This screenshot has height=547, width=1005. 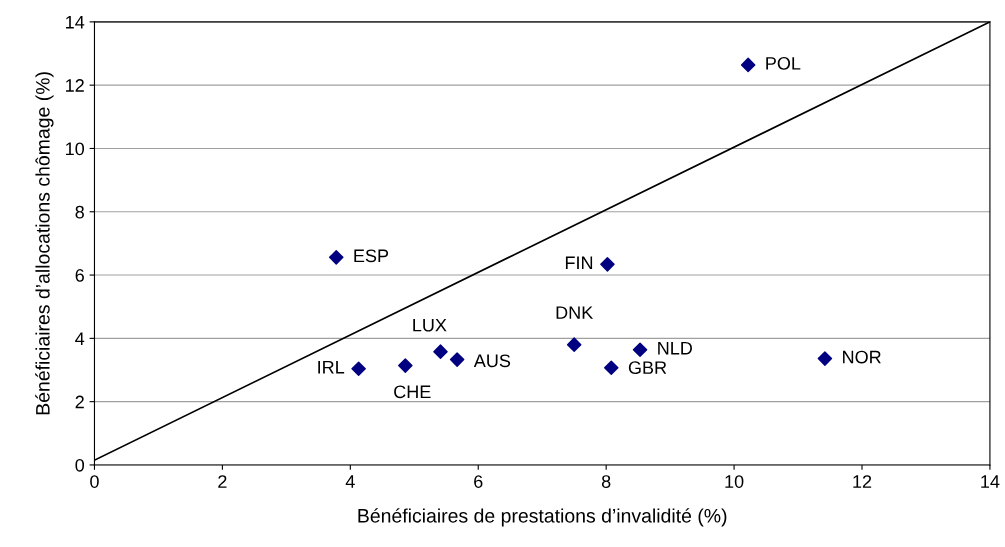 I want to click on y-axis-title: Bénéficiaires d’allocations chômage (%), so click(x=44, y=243).